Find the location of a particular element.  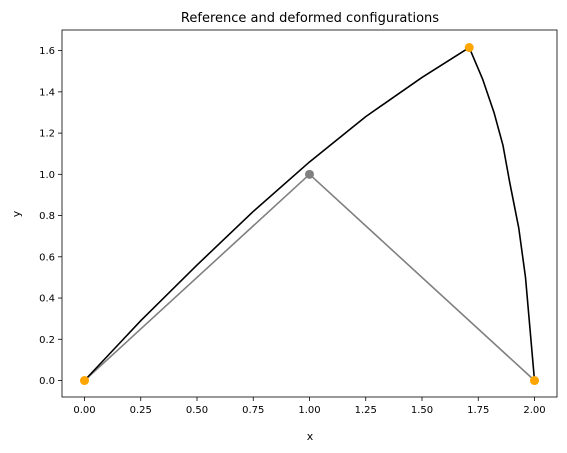

y-tick-label: 1.0 is located at coordinates (47, 175).